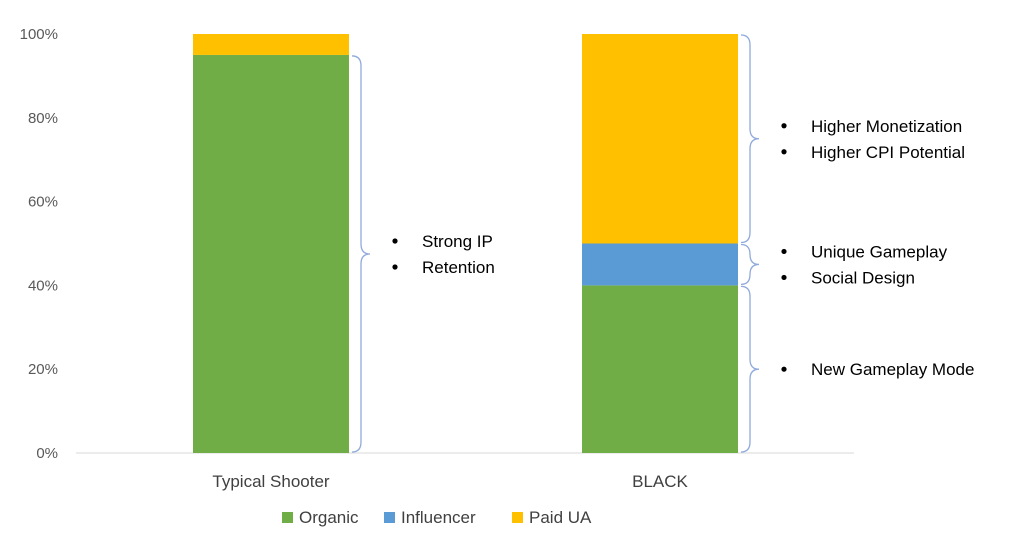 The height and width of the screenshot is (548, 1024). I want to click on annotation-text: Unique Gameplay, so click(879, 251).